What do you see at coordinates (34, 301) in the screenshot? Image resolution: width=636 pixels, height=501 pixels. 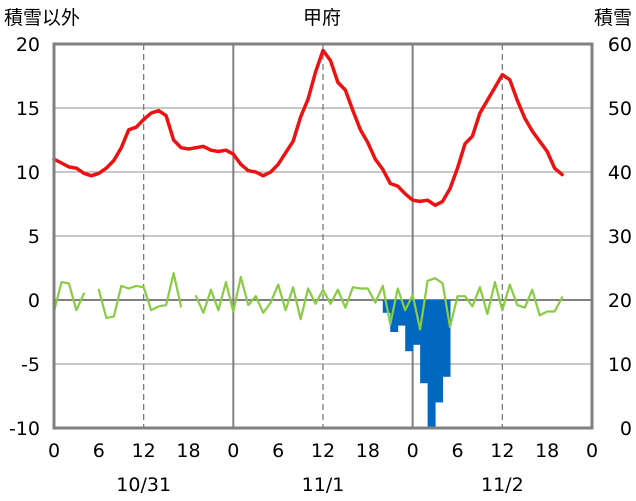 I see `left-tick-label: 0` at bounding box center [34, 301].